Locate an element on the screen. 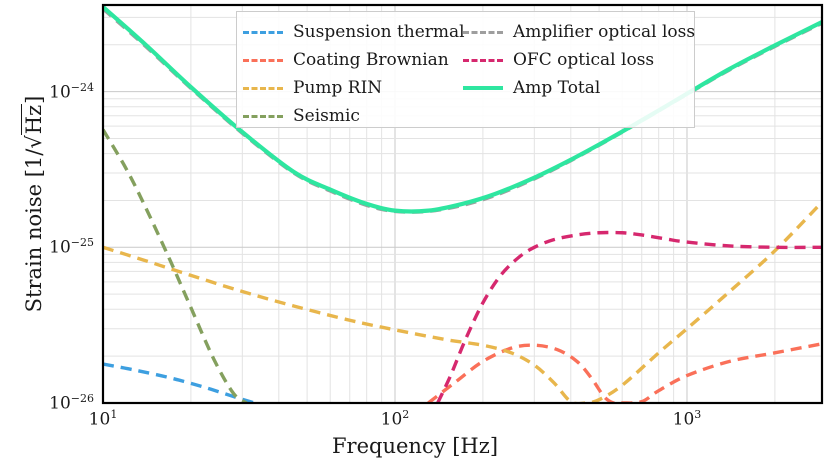 The width and height of the screenshot is (830, 475). x-tick-label: 103 is located at coordinates (687, 419).